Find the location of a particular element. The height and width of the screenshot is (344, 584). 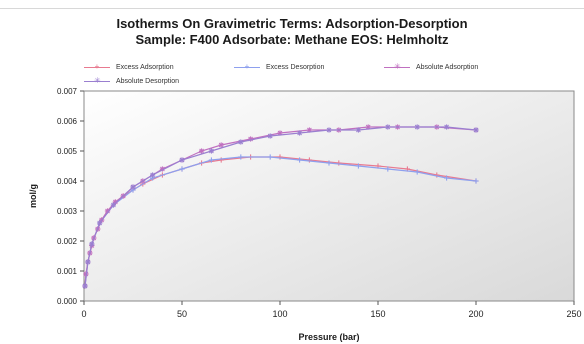

y-axis-label: mol/g is located at coordinates (33, 196).